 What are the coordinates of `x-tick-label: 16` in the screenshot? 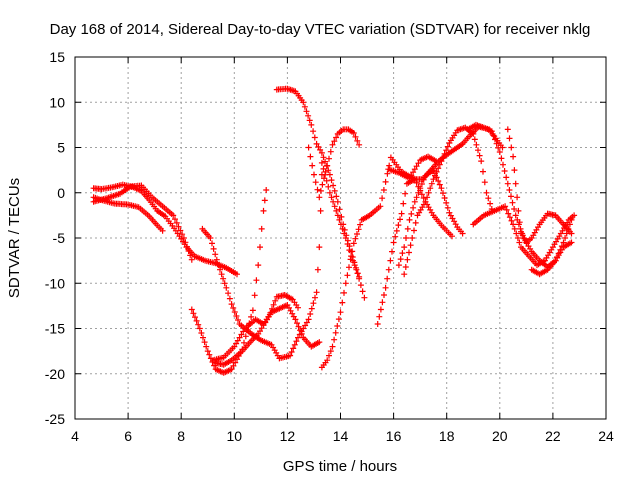 It's located at (394, 436).